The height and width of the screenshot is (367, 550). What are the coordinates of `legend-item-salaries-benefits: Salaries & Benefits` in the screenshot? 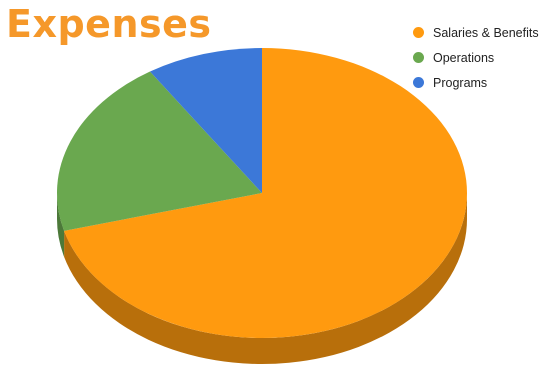 It's located at (481, 32).